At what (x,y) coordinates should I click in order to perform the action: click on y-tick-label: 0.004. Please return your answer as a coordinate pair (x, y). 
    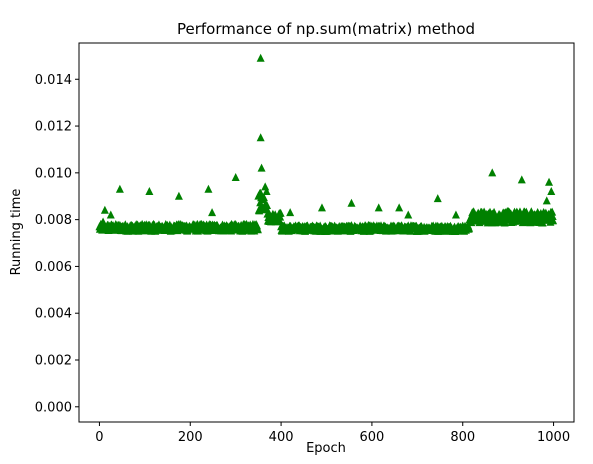
    Looking at the image, I should click on (53, 314).